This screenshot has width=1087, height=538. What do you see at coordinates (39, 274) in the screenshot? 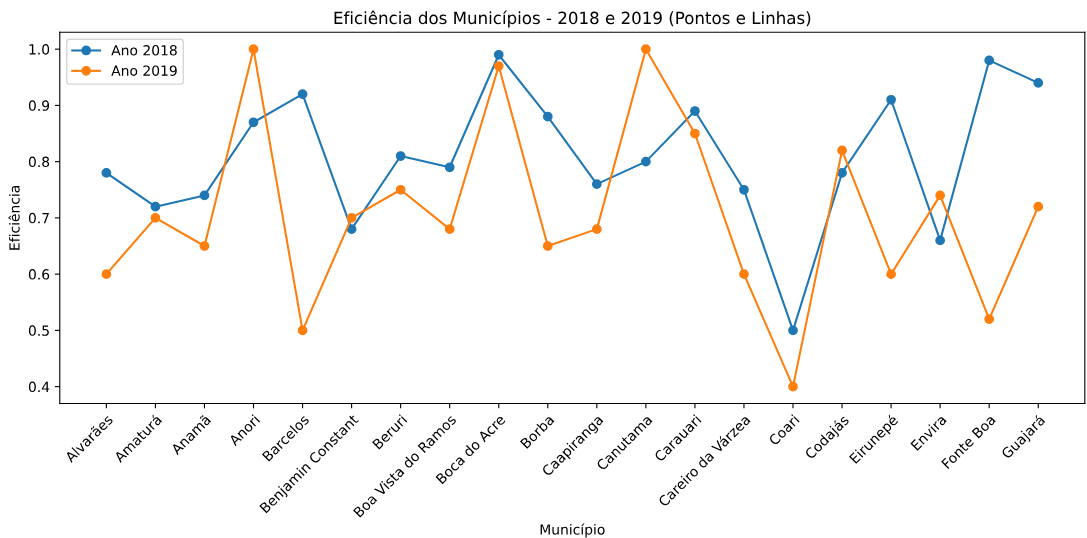
I see `y-tick-label: 0.6` at bounding box center [39, 274].